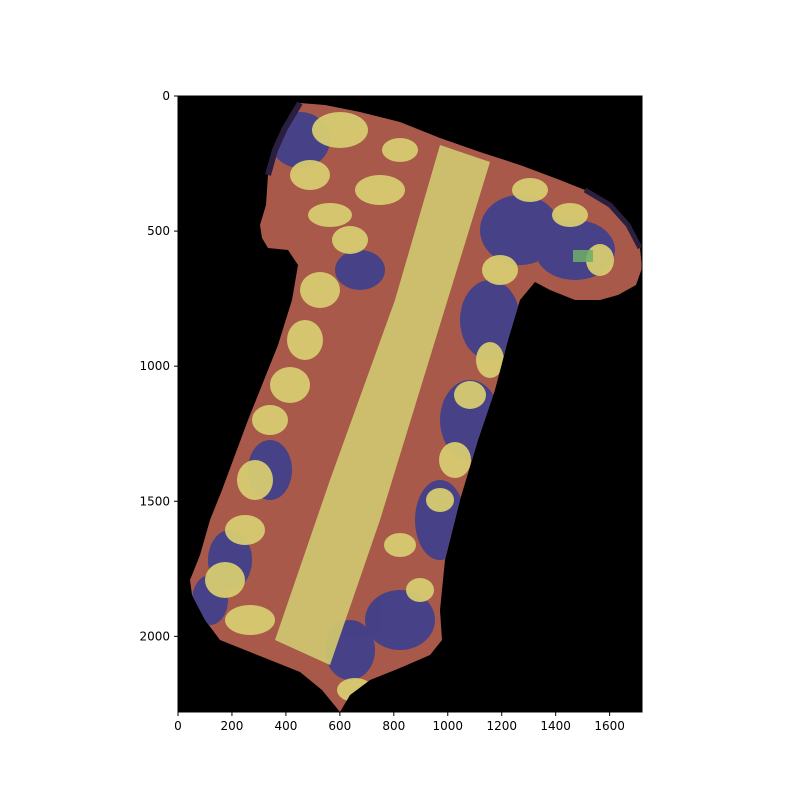  What do you see at coordinates (158, 231) in the screenshot?
I see `y-tick-label: 500` at bounding box center [158, 231].